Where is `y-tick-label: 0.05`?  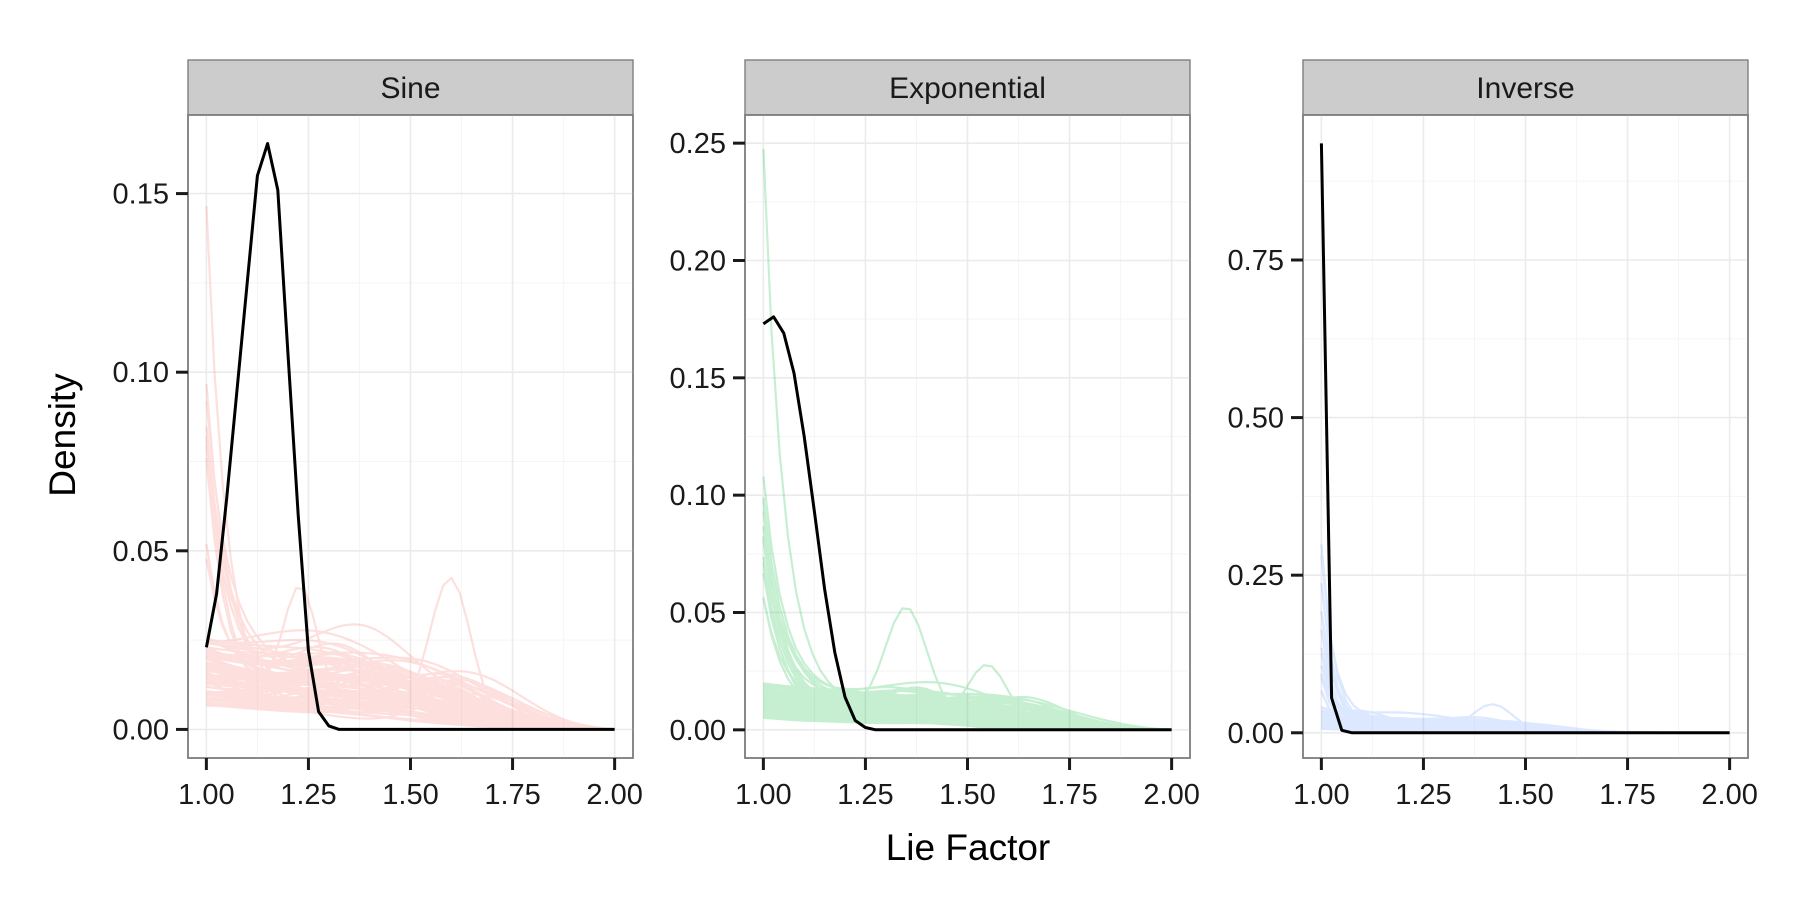
y-tick-label: 0.05 is located at coordinates (141, 552).